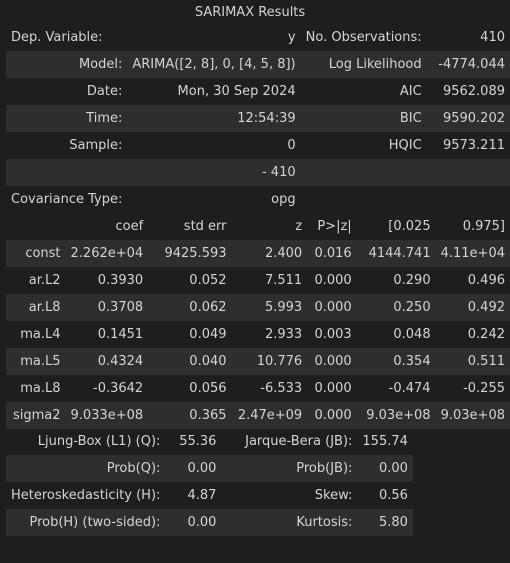  What do you see at coordinates (214, 172) in the screenshot?
I see `summary-value: - 410` at bounding box center [214, 172].